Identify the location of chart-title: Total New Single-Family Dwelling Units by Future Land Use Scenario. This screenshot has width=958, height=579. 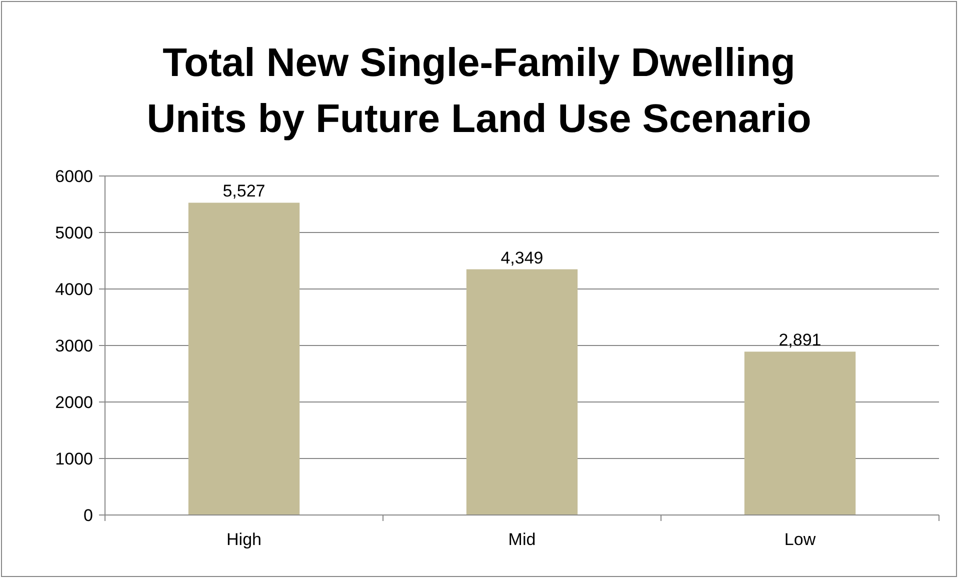
(479, 91).